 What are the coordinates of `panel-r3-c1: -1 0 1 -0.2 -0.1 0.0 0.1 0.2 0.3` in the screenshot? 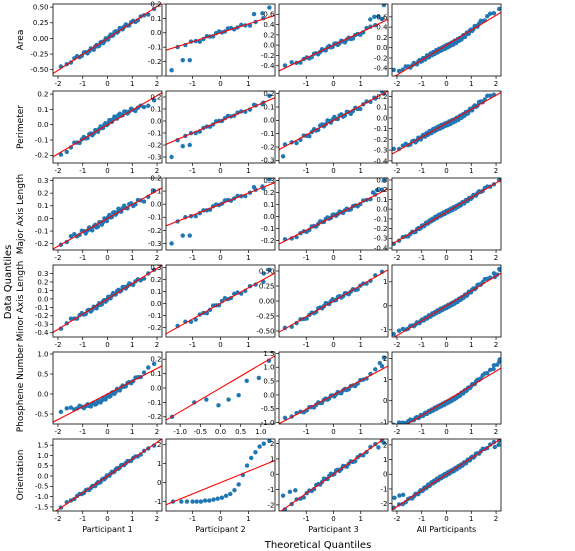 It's located at (212, 306).